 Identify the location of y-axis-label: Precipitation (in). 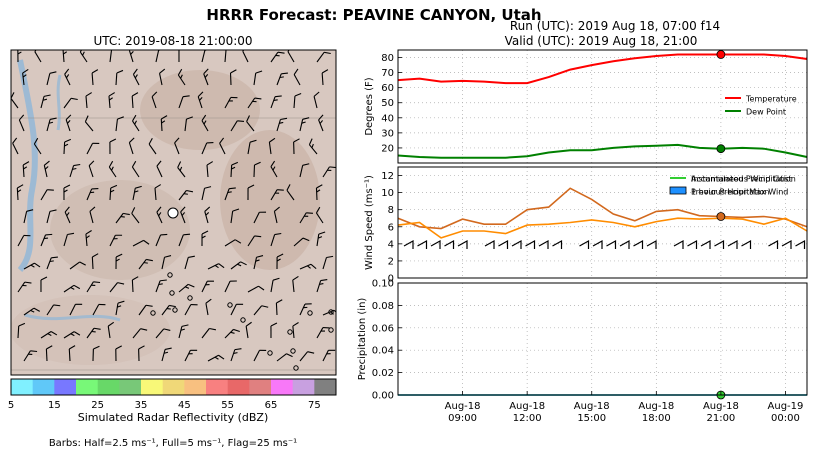
(362, 339).